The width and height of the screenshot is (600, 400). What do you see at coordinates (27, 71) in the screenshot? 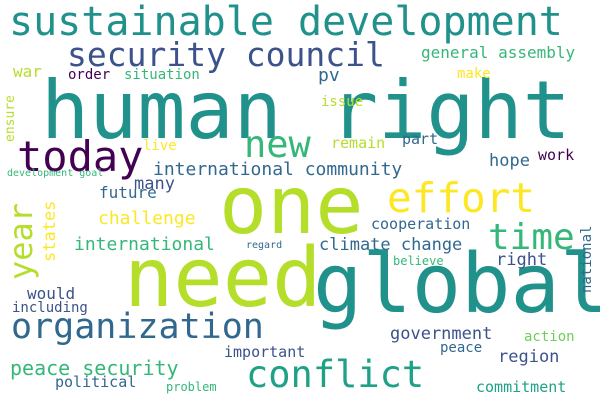
I see `word-war: war` at bounding box center [27, 71].